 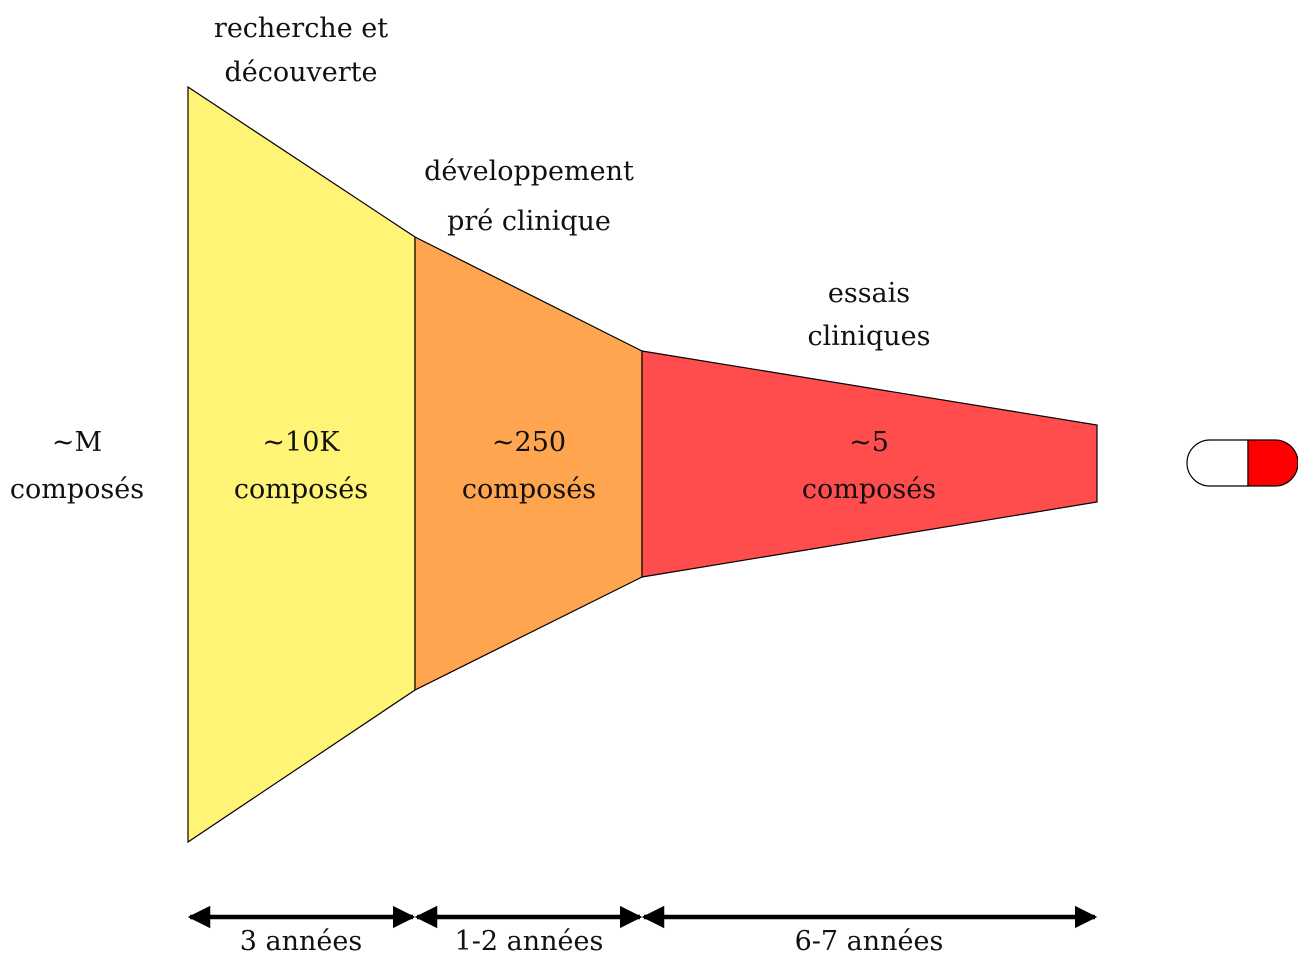 I want to click on stage-title-line2: cliniques, so click(x=869, y=336).